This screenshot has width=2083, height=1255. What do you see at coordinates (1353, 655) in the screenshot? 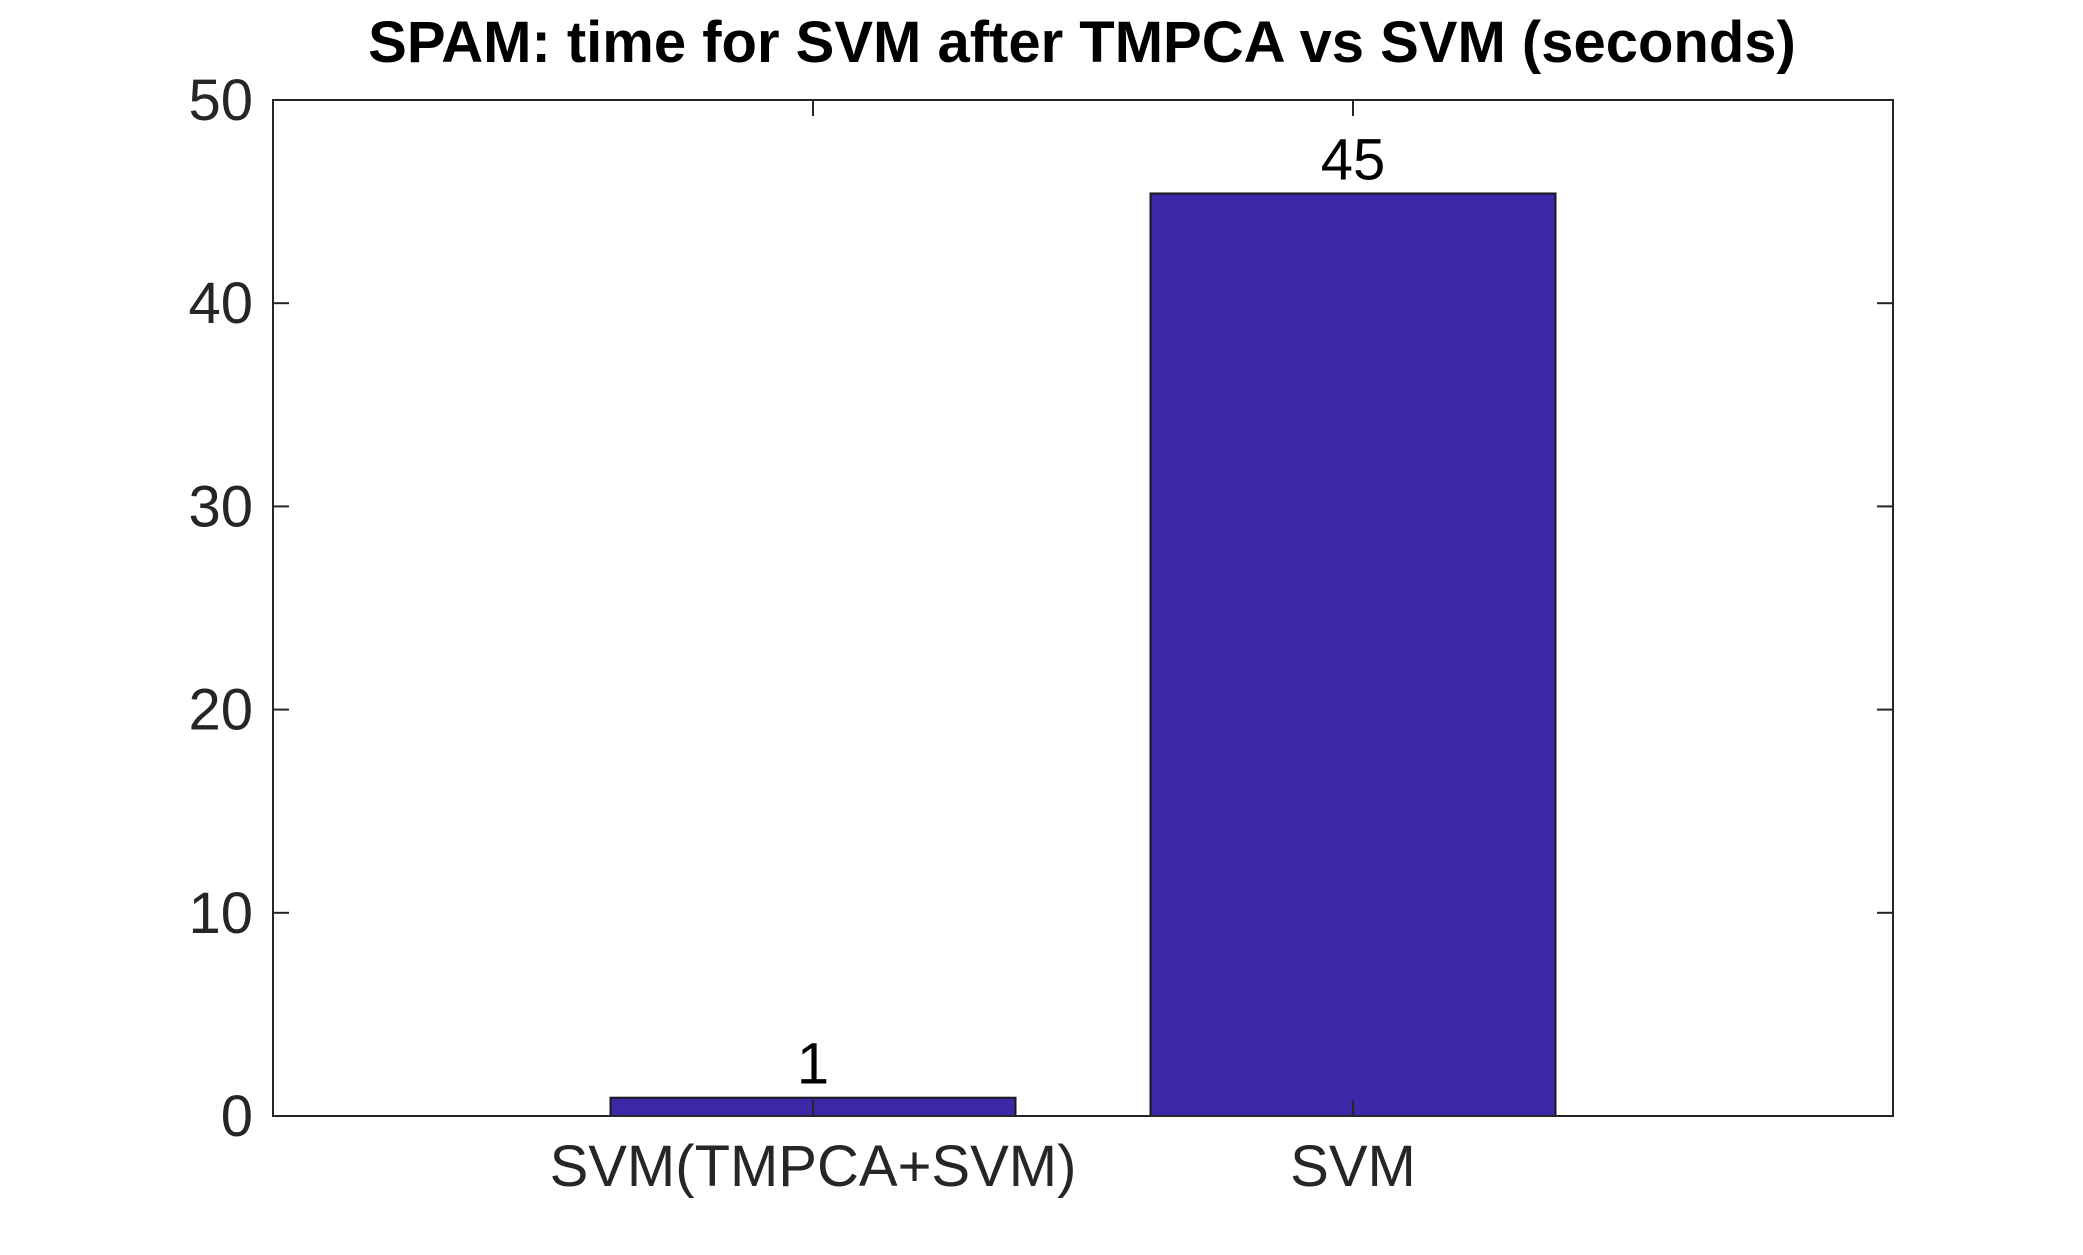
I see `bar` at bounding box center [1353, 655].